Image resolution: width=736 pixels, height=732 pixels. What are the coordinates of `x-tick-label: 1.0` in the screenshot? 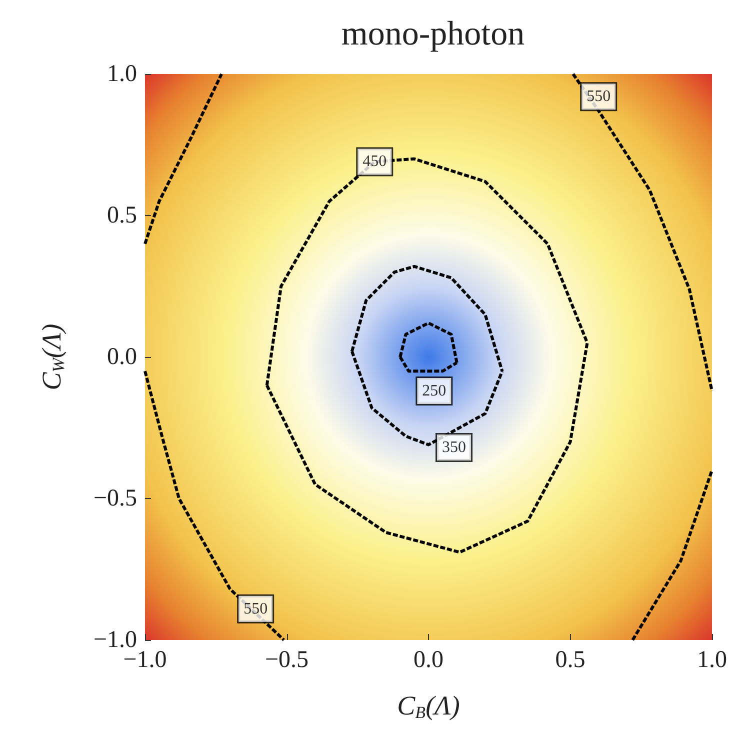 It's located at (712, 660).